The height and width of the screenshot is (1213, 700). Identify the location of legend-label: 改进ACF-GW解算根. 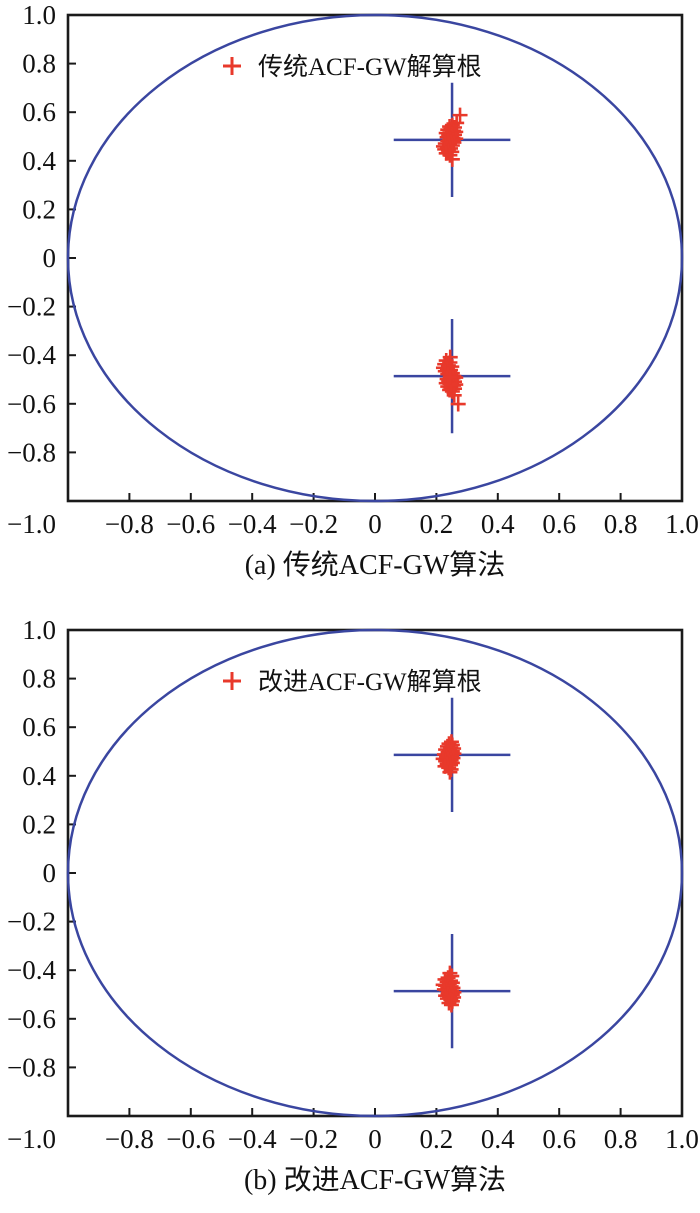
(370, 682).